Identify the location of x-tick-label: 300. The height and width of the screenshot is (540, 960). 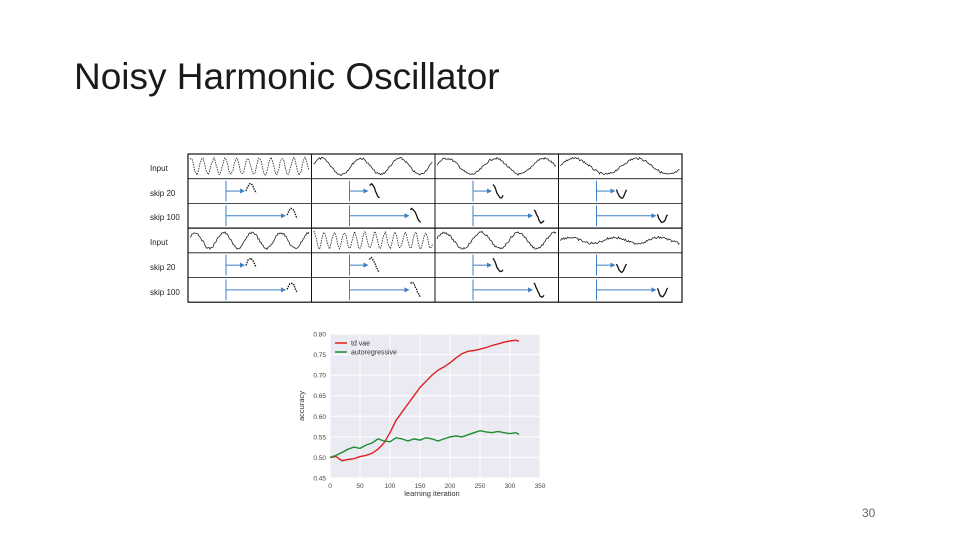
(510, 486).